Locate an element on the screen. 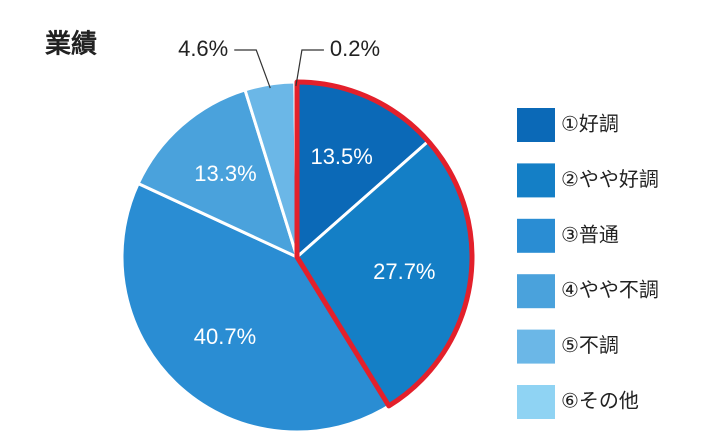  legend-label: ①好調 is located at coordinates (590, 124).